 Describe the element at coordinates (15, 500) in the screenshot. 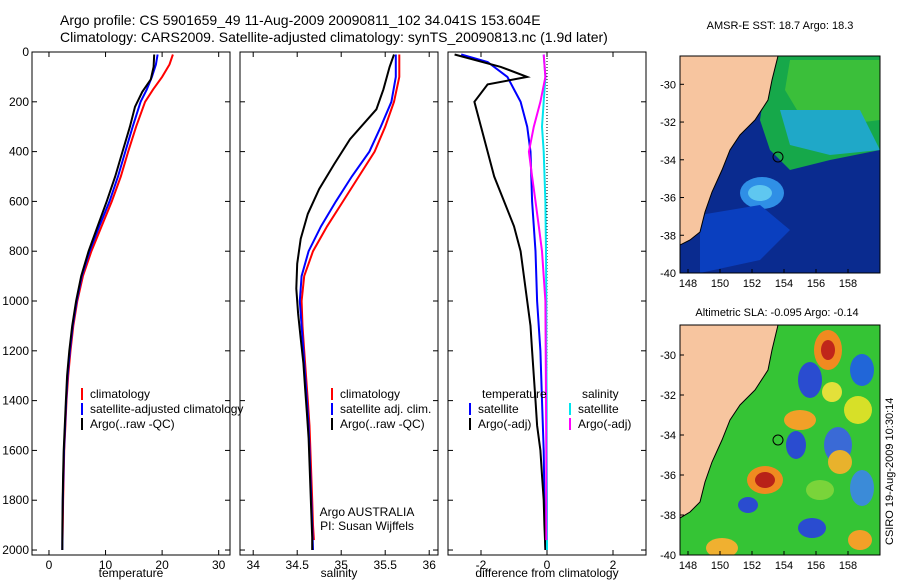

I see `y-tick-label: 1800` at that location.